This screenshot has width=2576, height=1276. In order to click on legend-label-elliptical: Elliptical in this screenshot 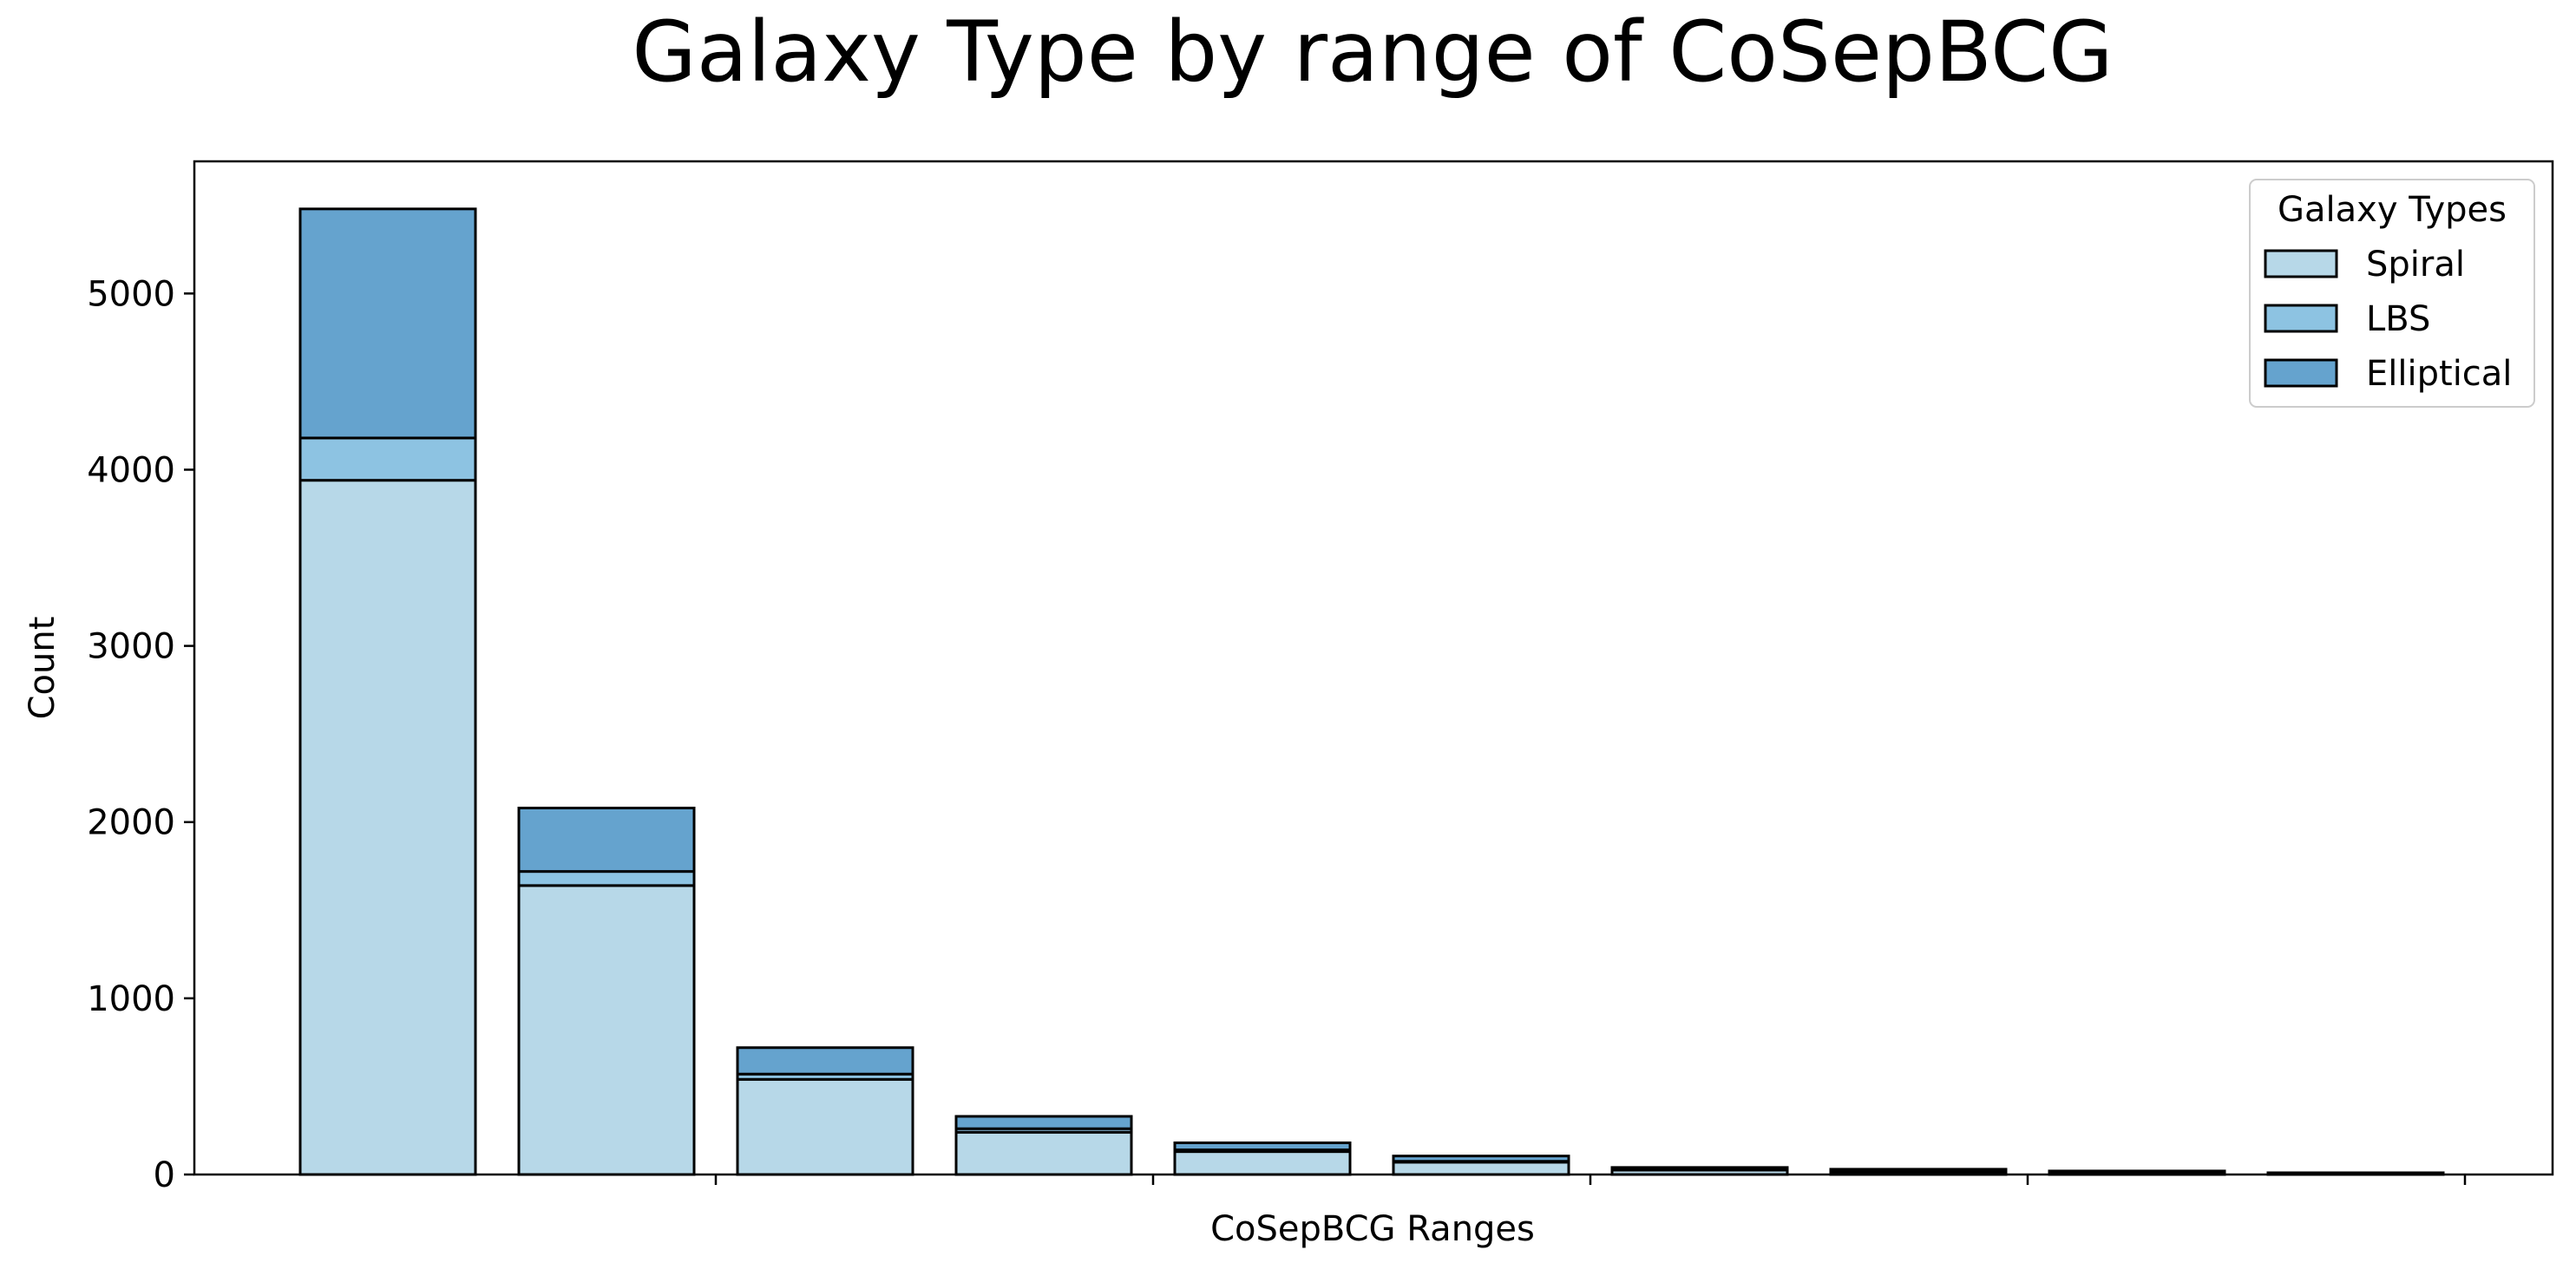, I will do `click(2439, 374)`.